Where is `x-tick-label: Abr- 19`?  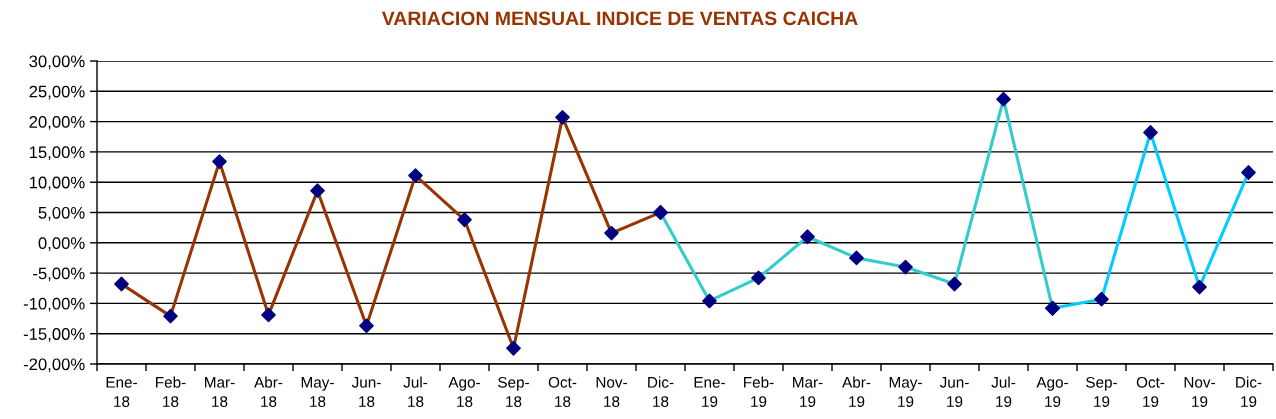 x-tick-label: Abr- 19 is located at coordinates (856, 391).